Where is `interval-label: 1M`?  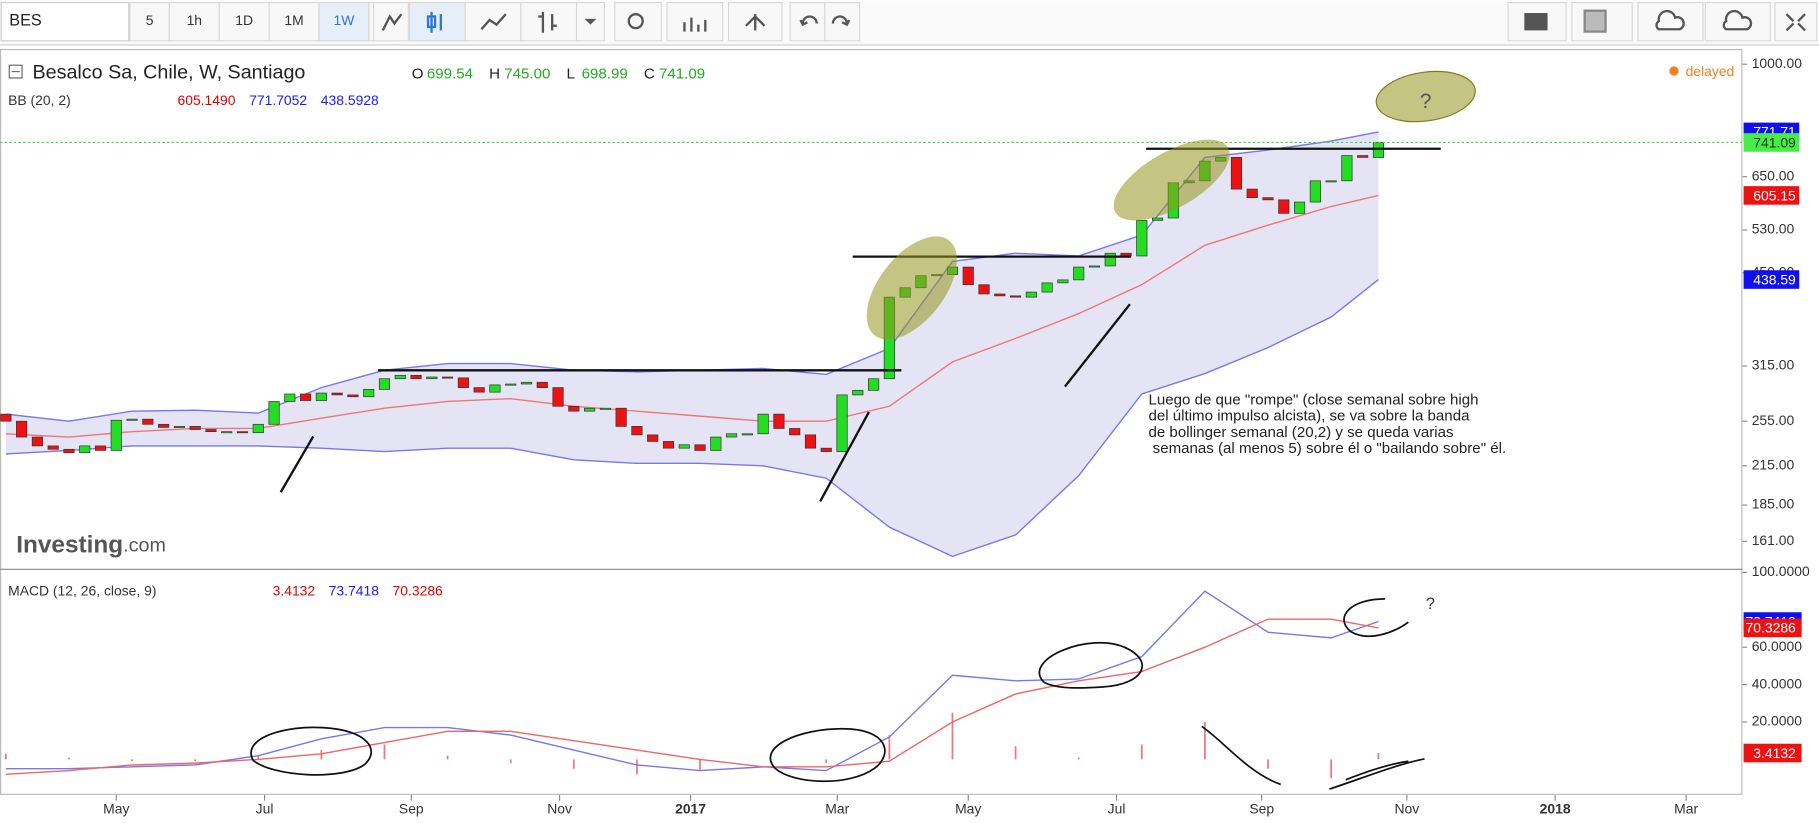 interval-label: 1M is located at coordinates (293, 20).